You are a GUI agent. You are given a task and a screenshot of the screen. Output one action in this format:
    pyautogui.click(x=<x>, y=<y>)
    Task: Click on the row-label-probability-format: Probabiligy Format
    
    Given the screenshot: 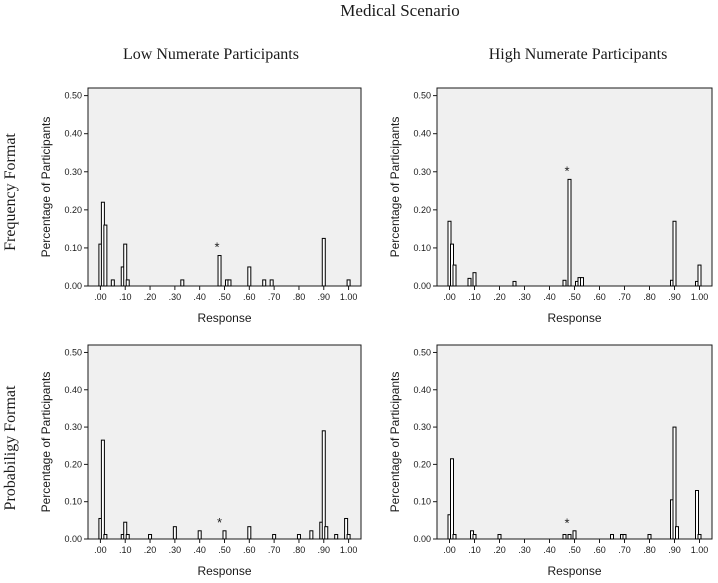 What is the action you would take?
    pyautogui.click(x=10, y=447)
    